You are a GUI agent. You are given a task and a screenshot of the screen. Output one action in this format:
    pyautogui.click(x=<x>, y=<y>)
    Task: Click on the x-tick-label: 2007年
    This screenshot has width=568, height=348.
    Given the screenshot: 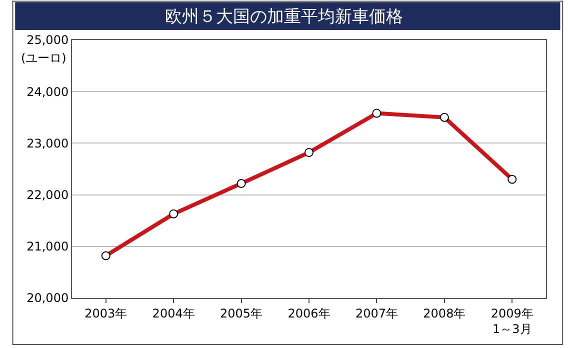 What is the action you would take?
    pyautogui.click(x=376, y=313)
    